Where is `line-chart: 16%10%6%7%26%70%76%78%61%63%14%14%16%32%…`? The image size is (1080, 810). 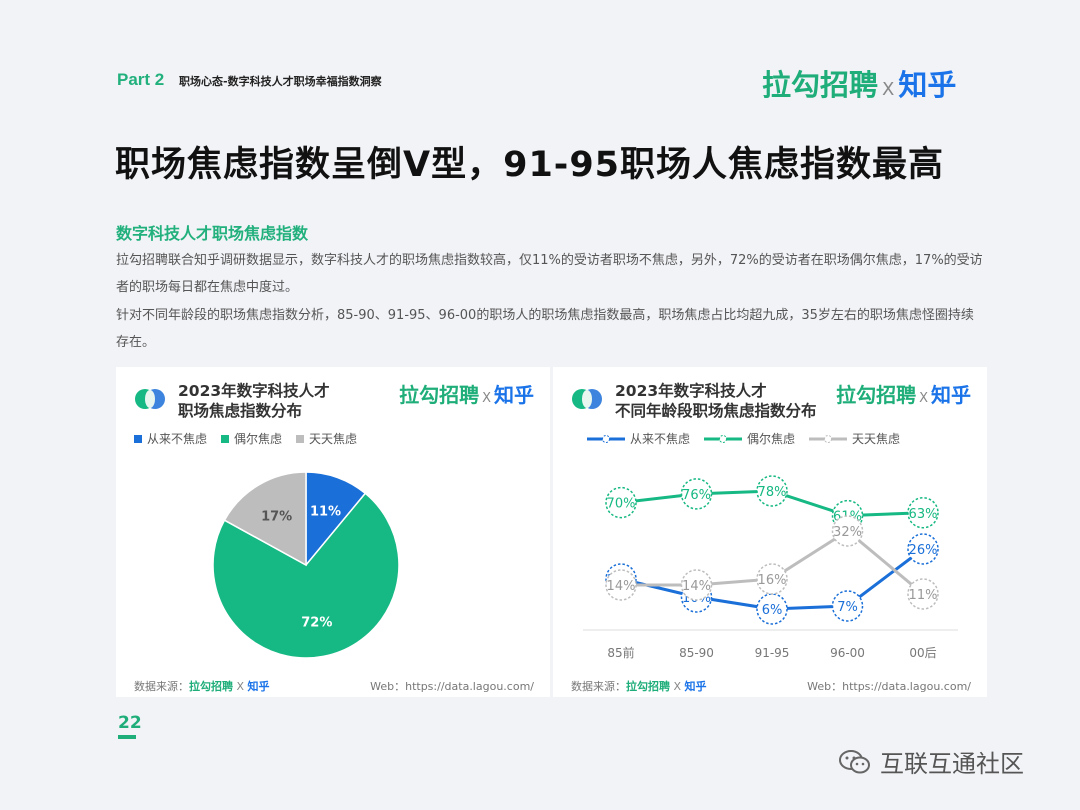 line-chart: 16%10%6%7%26%70%76%78%61%63%14%14%16%32%… is located at coordinates (770, 567).